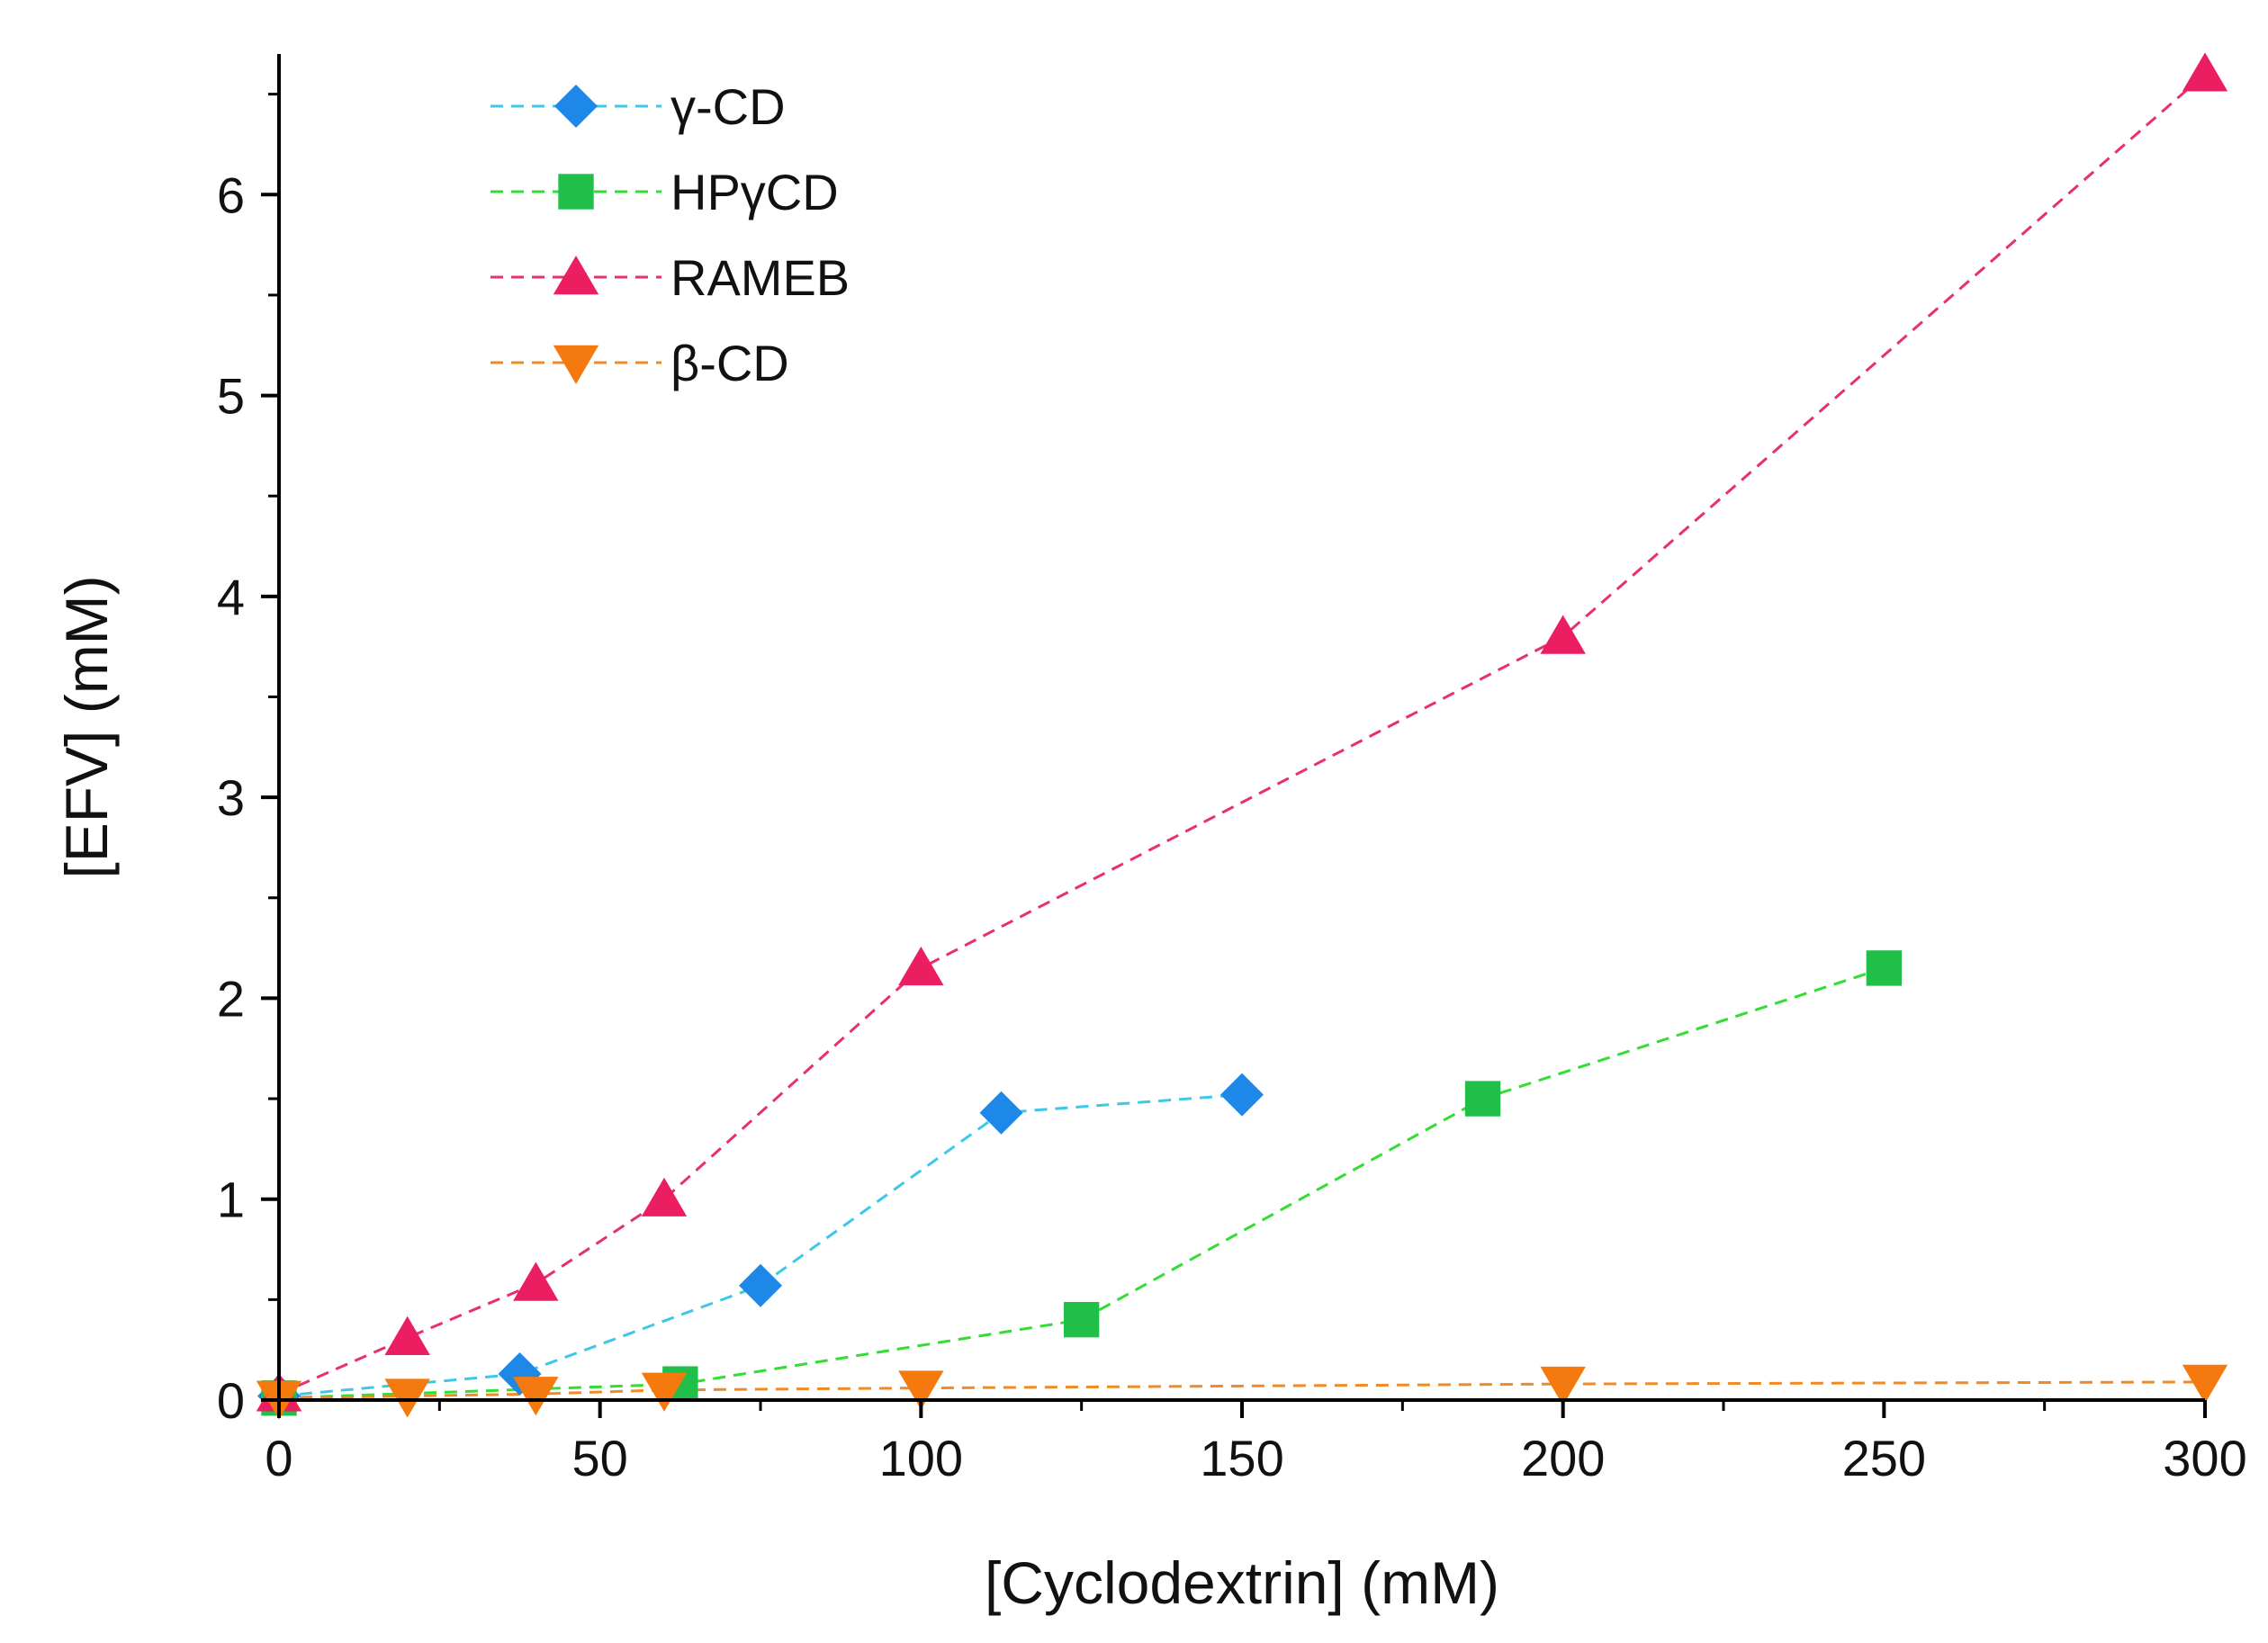 This screenshot has height=1643, width=2268. Describe the element at coordinates (670, 234) in the screenshot. I see `legend: γ-CD HPγCD RAMEB β-CD` at that location.